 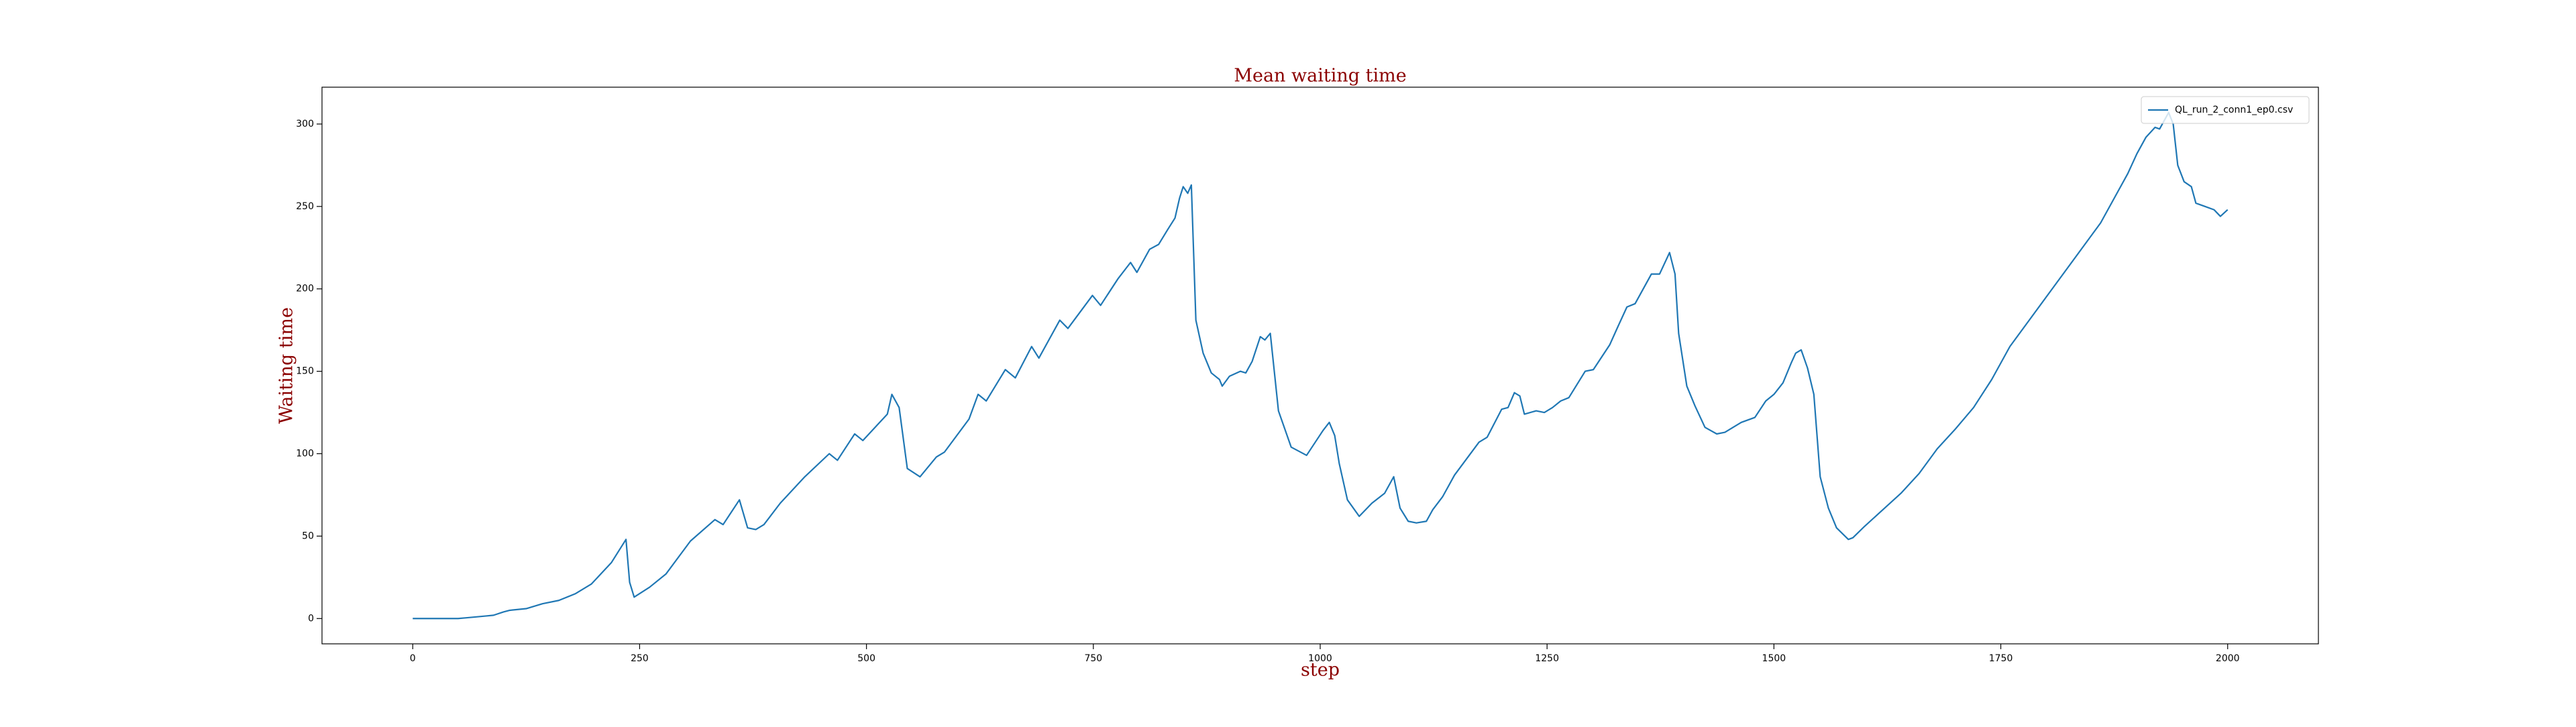 What do you see at coordinates (413, 658) in the screenshot?
I see `x-tick-label: 0` at bounding box center [413, 658].